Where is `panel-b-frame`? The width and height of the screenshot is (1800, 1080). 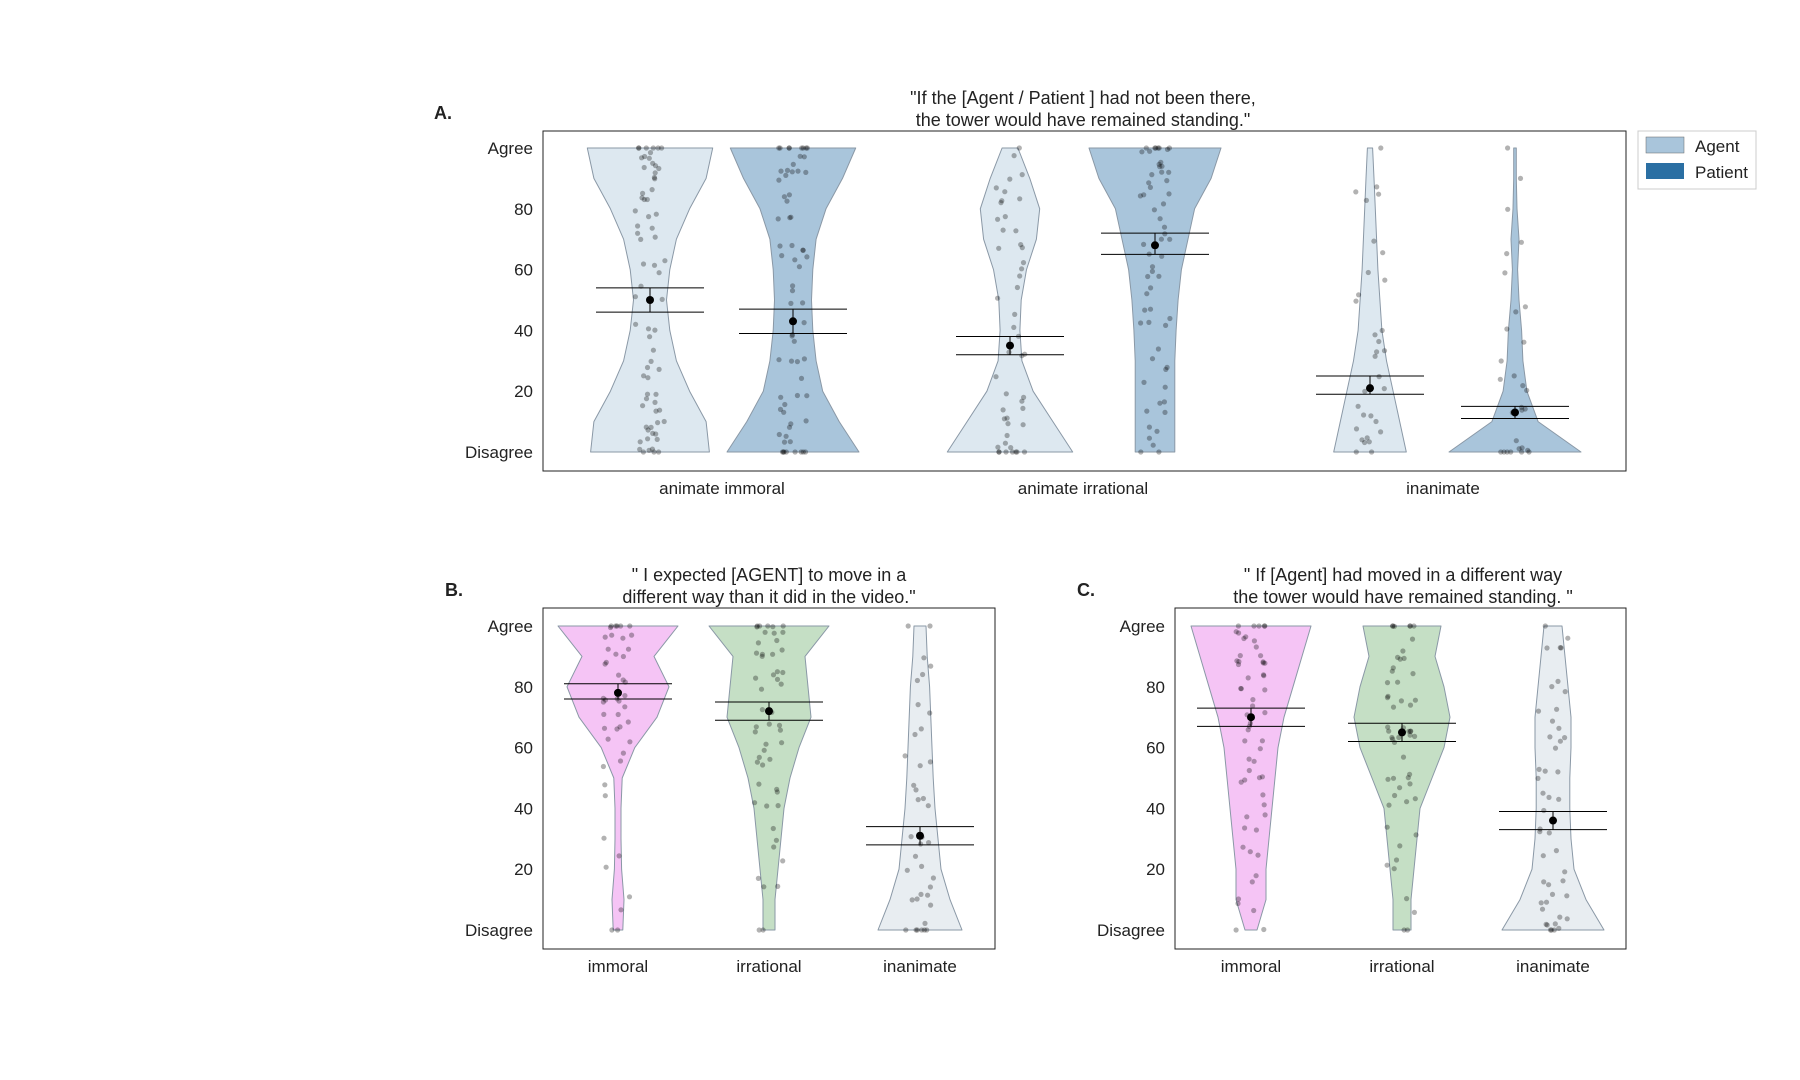 panel-b-frame is located at coordinates (769, 778).